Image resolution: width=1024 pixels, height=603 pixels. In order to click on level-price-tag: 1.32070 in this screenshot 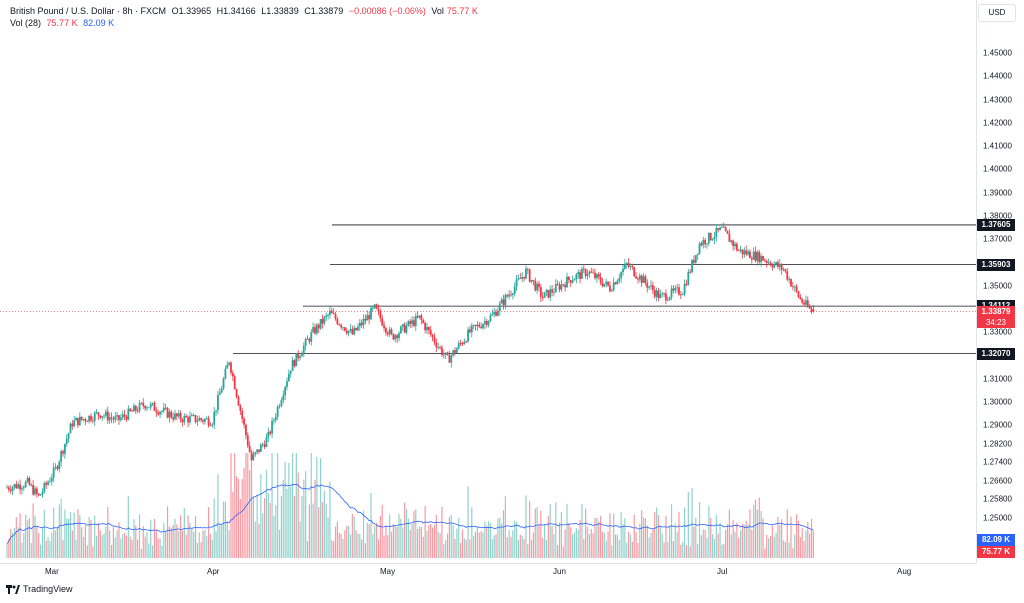, I will do `click(996, 353)`.